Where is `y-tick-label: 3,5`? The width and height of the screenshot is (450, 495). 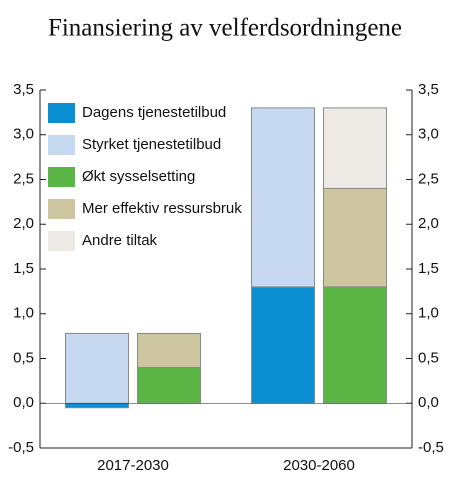
y-tick-label: 3,5 is located at coordinates (23, 89).